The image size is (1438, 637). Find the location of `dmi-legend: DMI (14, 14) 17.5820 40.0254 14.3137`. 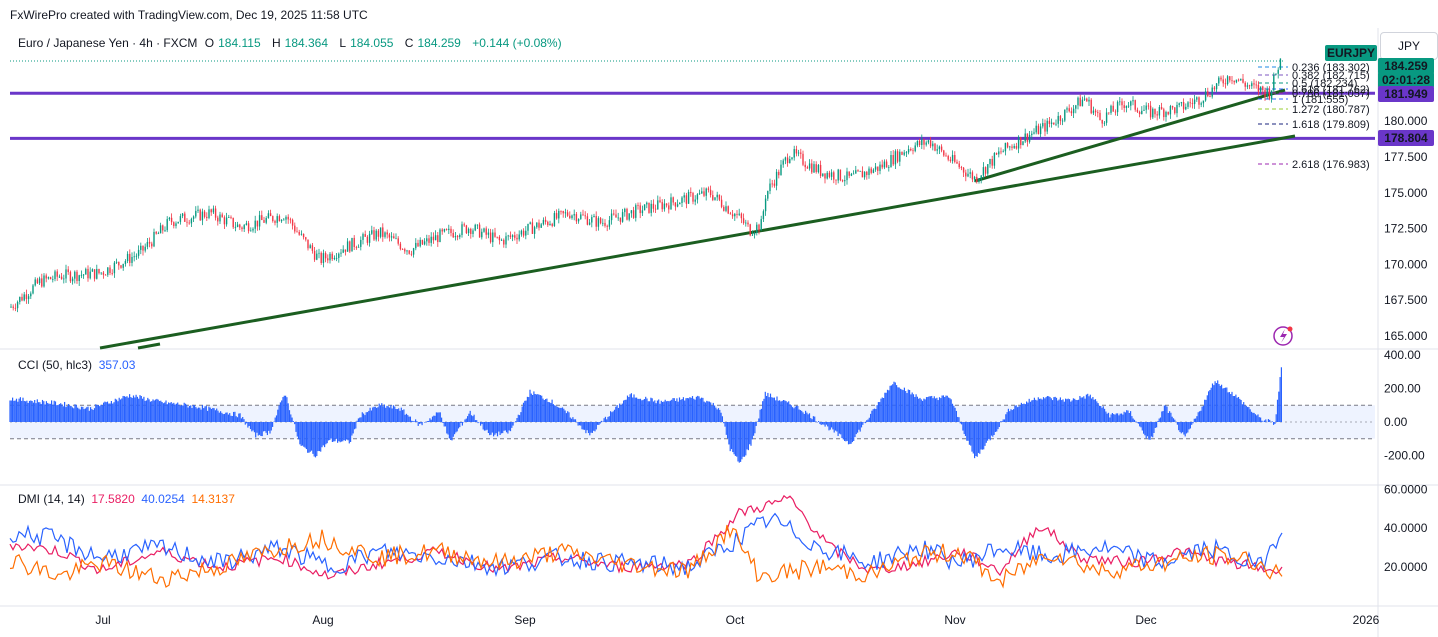

dmi-legend: DMI (14, 14) 17.5820 40.0254 14.3137 is located at coordinates (126, 499).